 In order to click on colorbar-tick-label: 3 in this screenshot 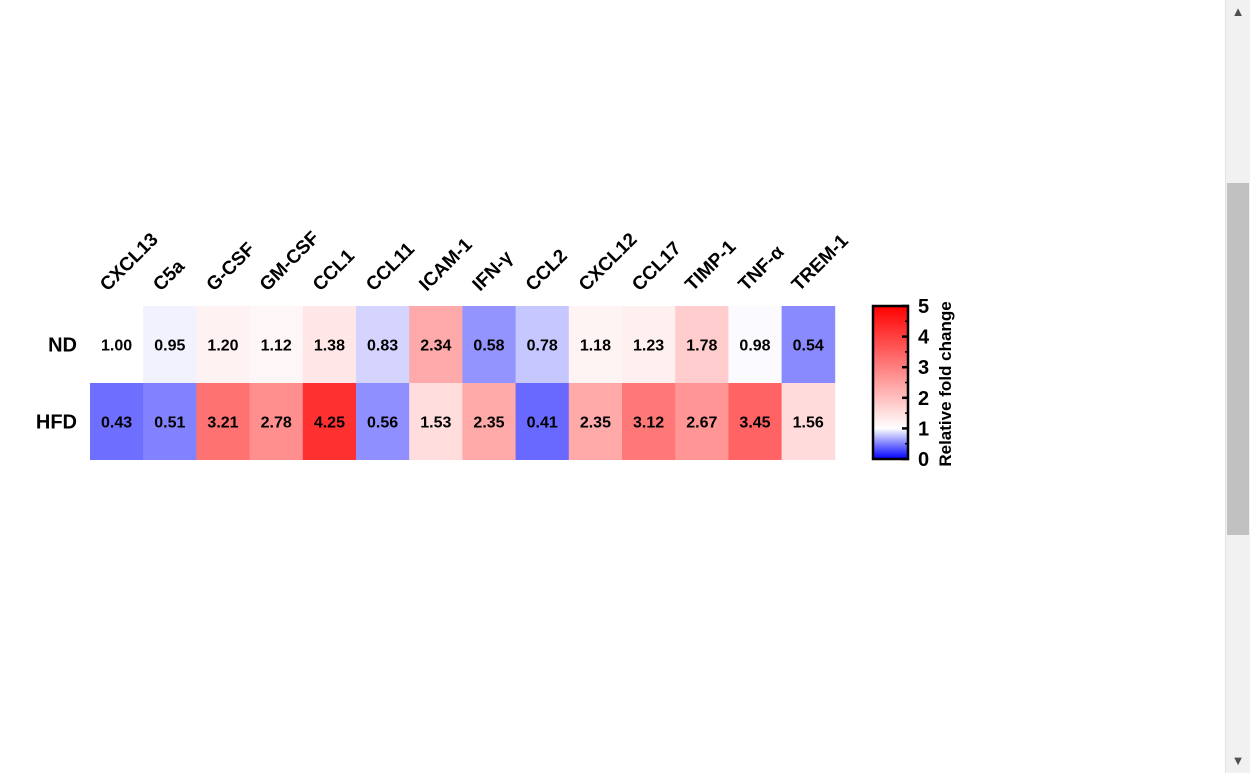, I will do `click(923, 368)`.